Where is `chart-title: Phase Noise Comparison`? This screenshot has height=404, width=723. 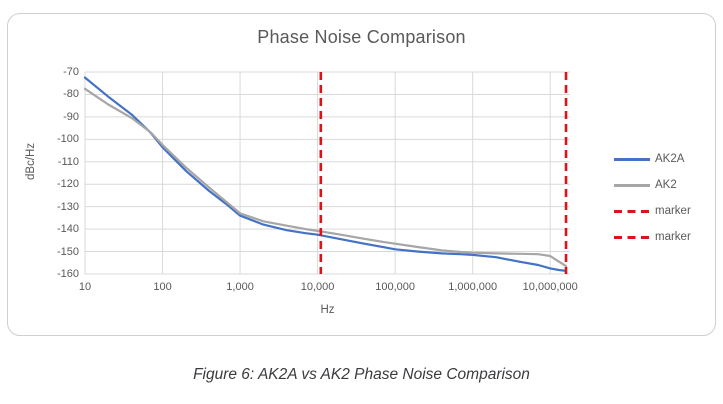 chart-title: Phase Noise Comparison is located at coordinates (361, 37).